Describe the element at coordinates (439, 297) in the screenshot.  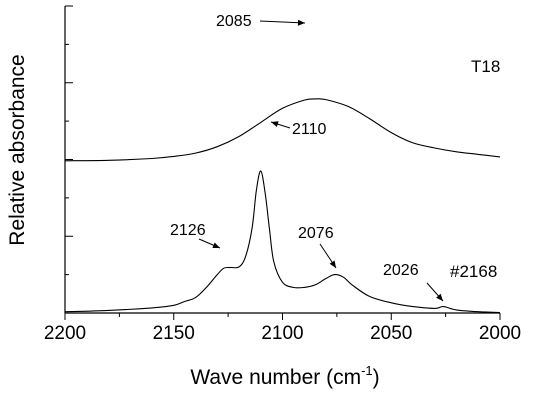
I see `annotation-2026-arrowhead` at that location.